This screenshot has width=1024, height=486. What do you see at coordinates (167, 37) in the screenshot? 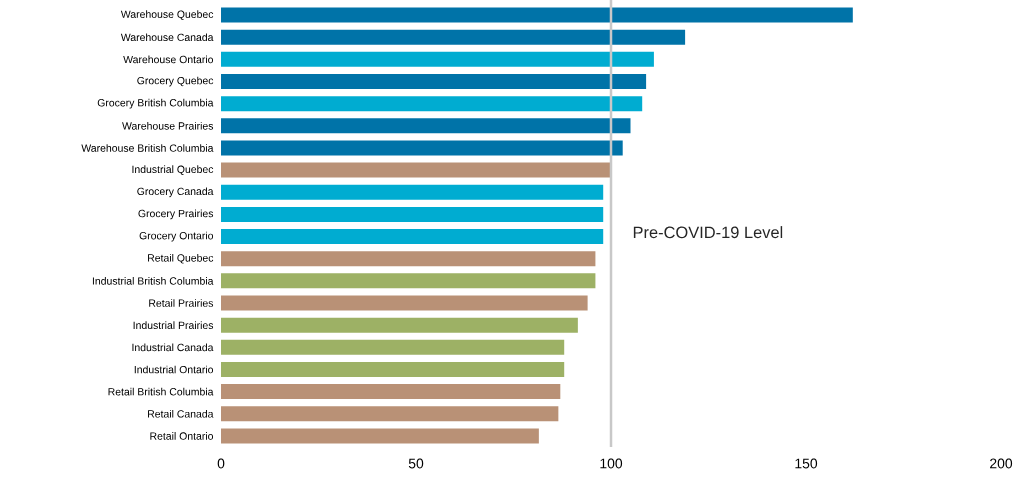
I see `y-tick-label: Warehouse Canada` at bounding box center [167, 37].